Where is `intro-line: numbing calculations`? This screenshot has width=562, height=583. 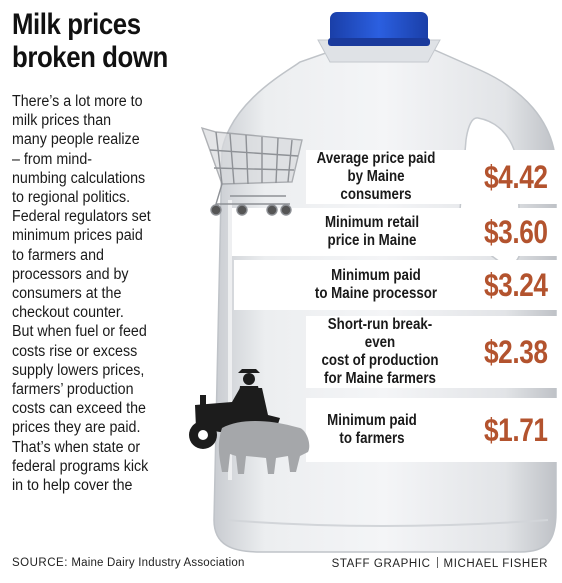 intro-line: numbing calculations is located at coordinates (79, 178).